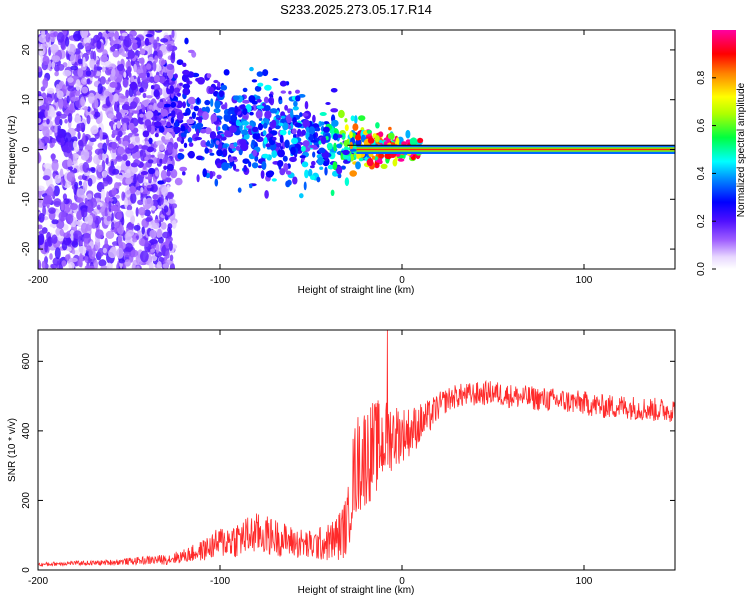 The image size is (750, 600). Describe the element at coordinates (701, 77) in the screenshot. I see `colorbar-tick-label: 0.8` at that location.